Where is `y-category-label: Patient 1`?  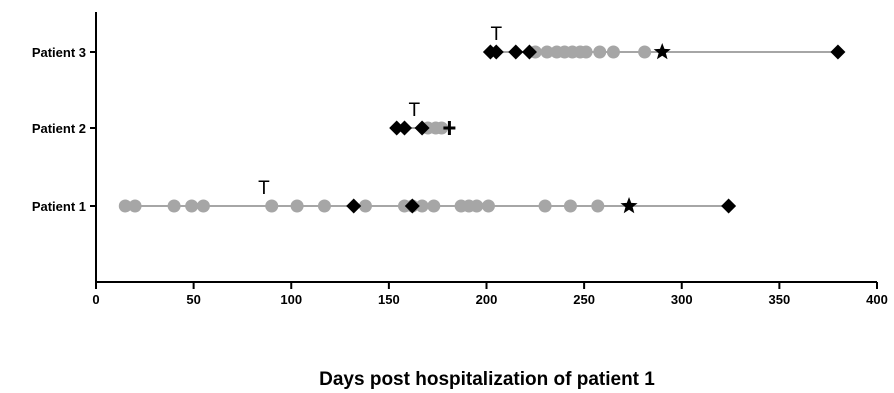
y-category-label: Patient 1 is located at coordinates (59, 206).